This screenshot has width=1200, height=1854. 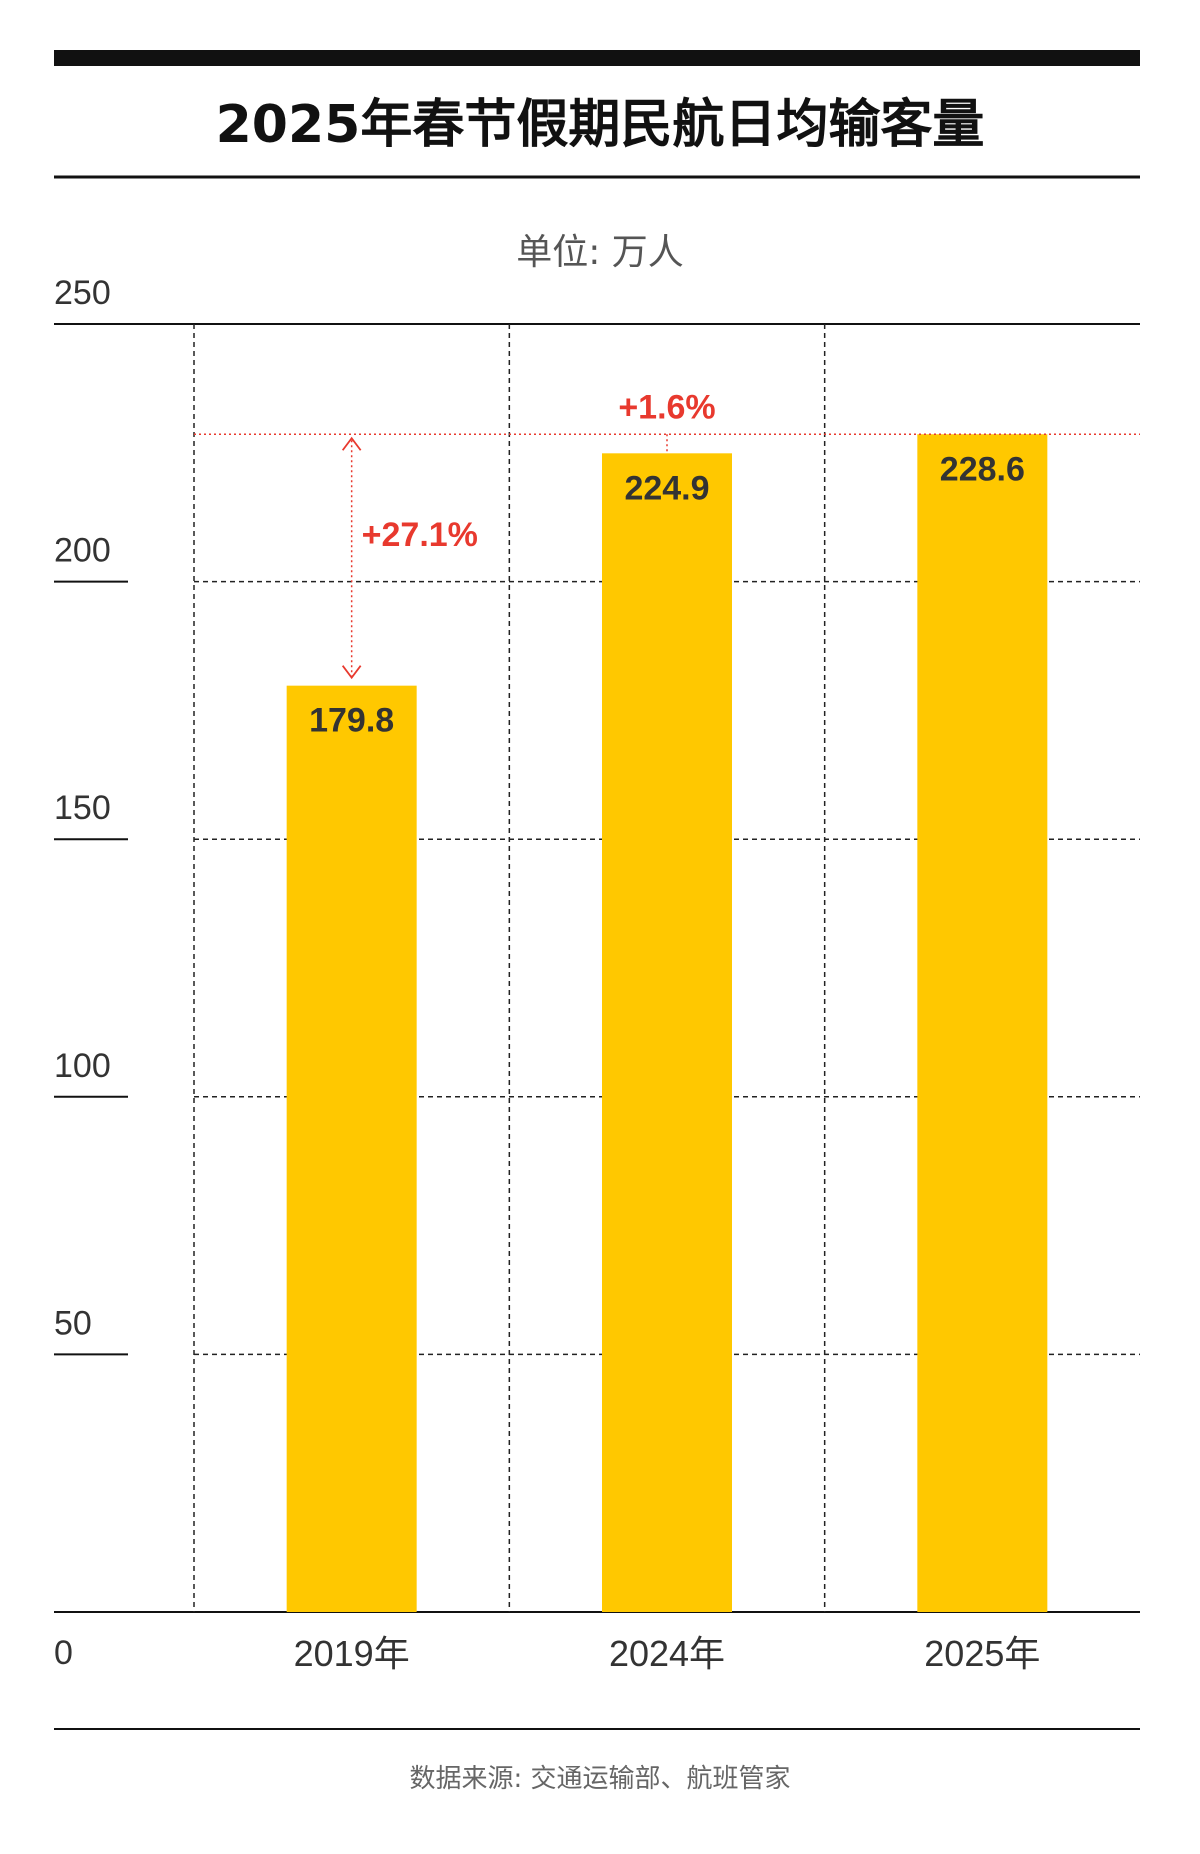 I want to click on bar-2025年, so click(x=982, y=1023).